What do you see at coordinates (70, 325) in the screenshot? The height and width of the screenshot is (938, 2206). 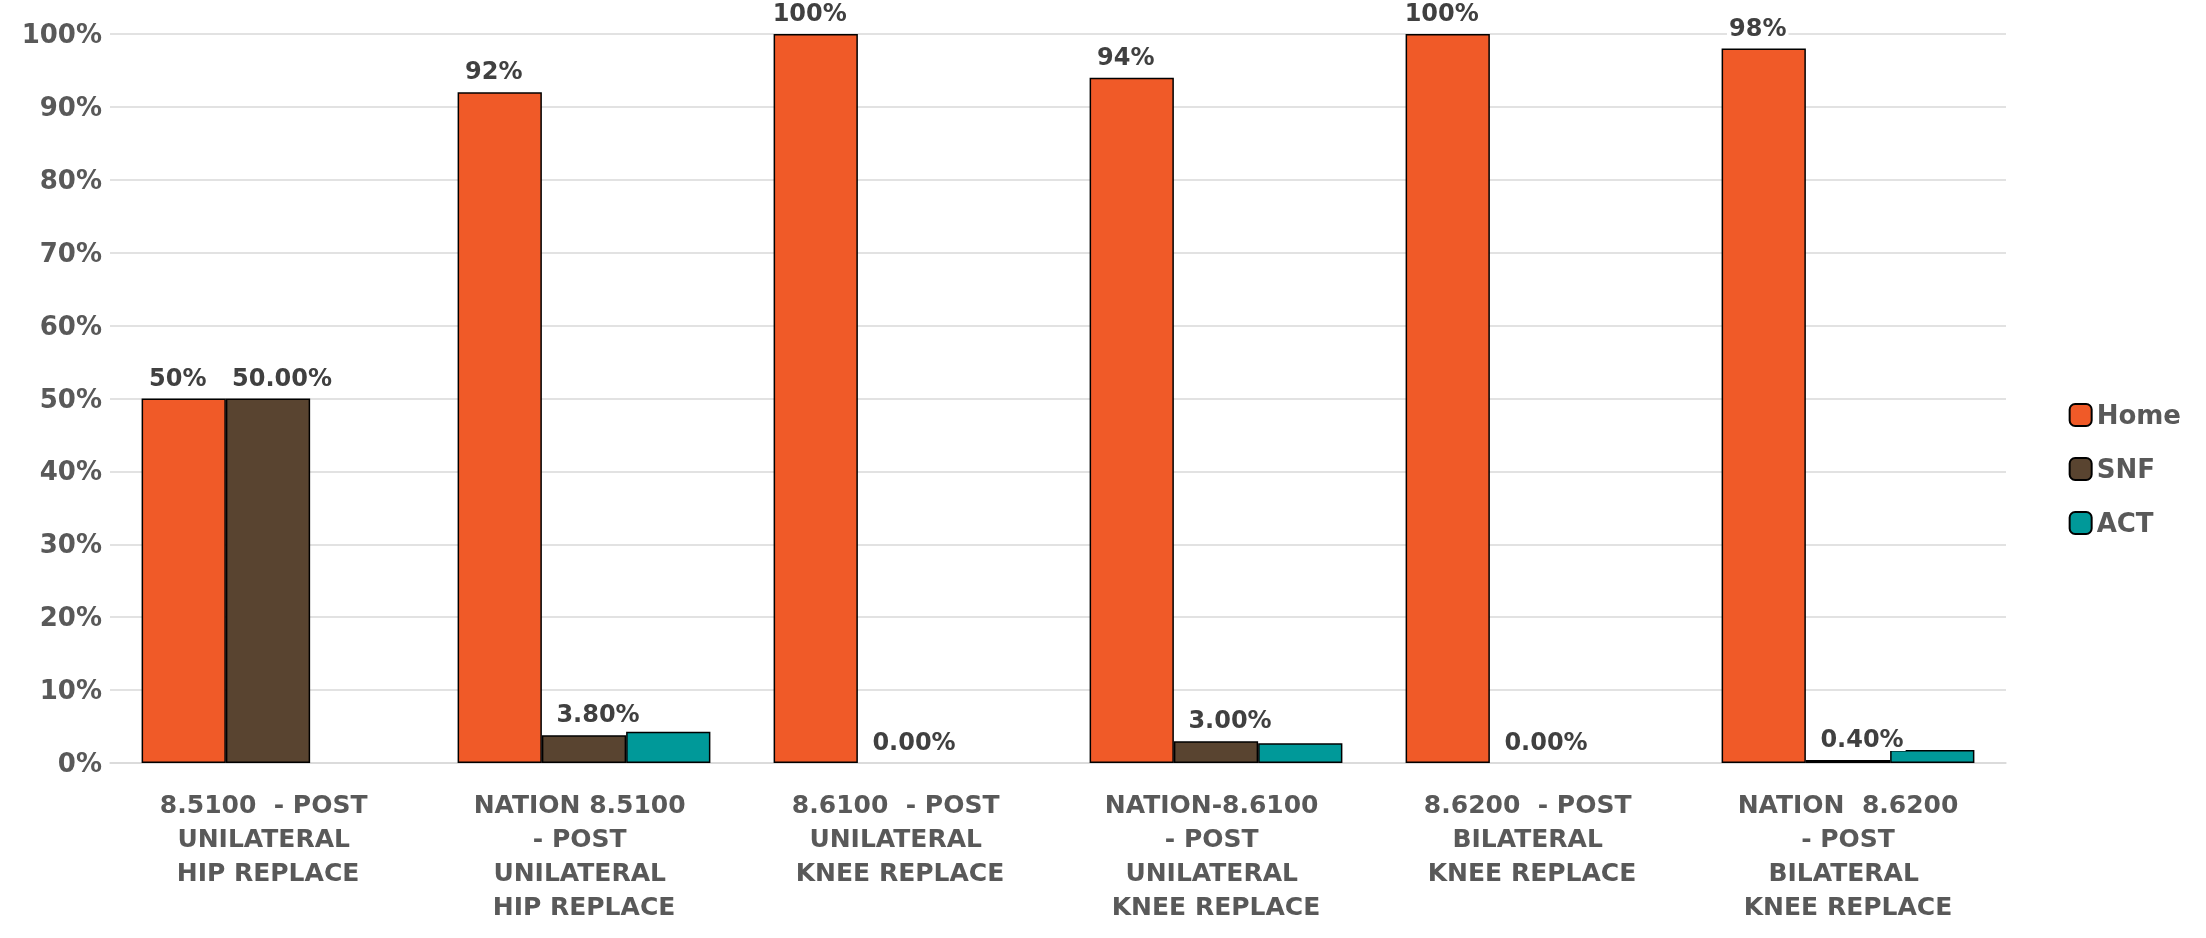 I see `y-tick-label: 60%` at bounding box center [70, 325].